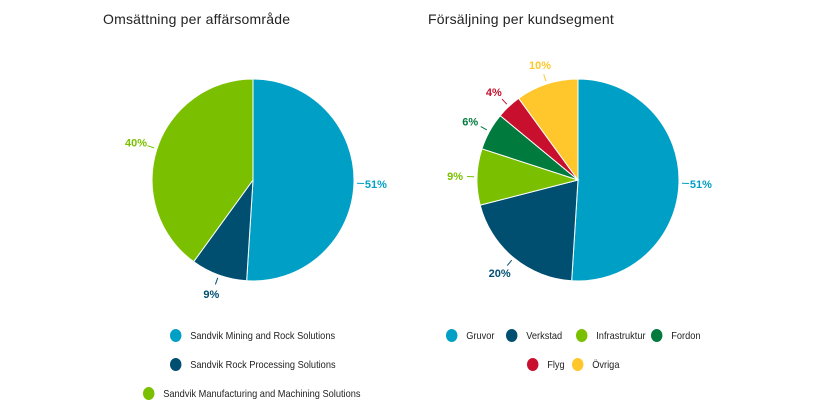 The image size is (836, 418). I want to click on legend-item: Sandvik Mining and Rock Solutions, so click(252, 335).